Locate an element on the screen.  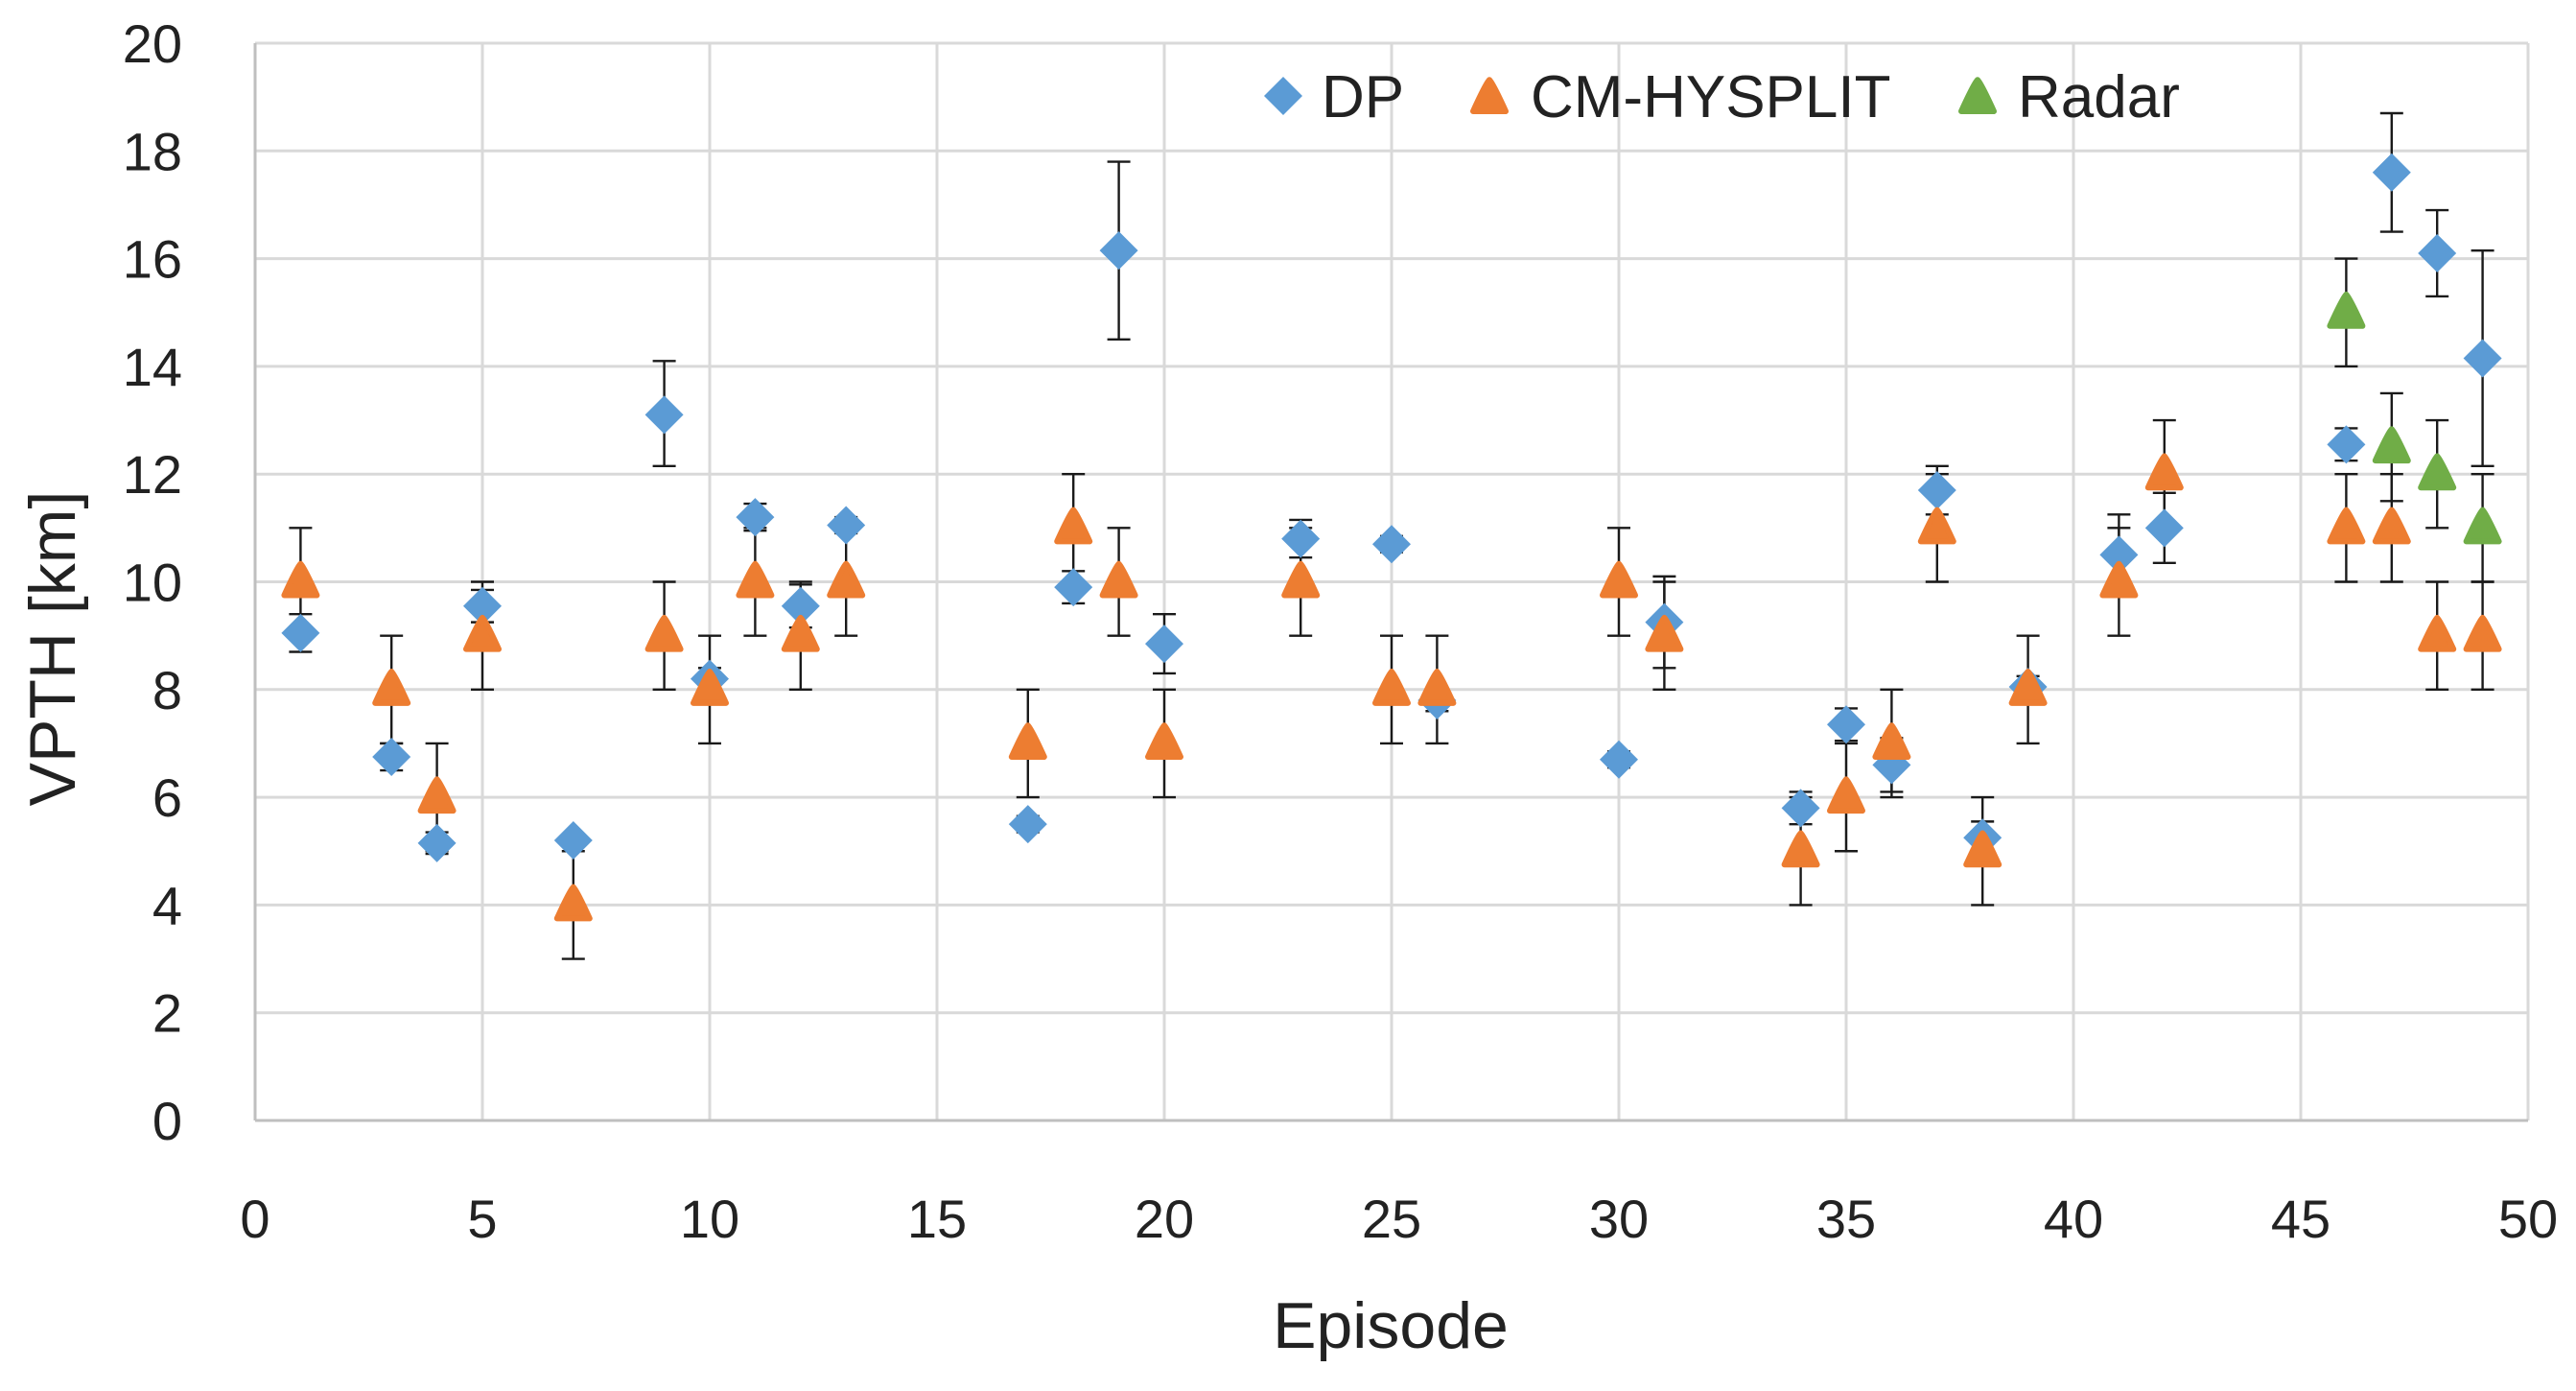
legend-item-radar: Radar is located at coordinates (2069, 97).